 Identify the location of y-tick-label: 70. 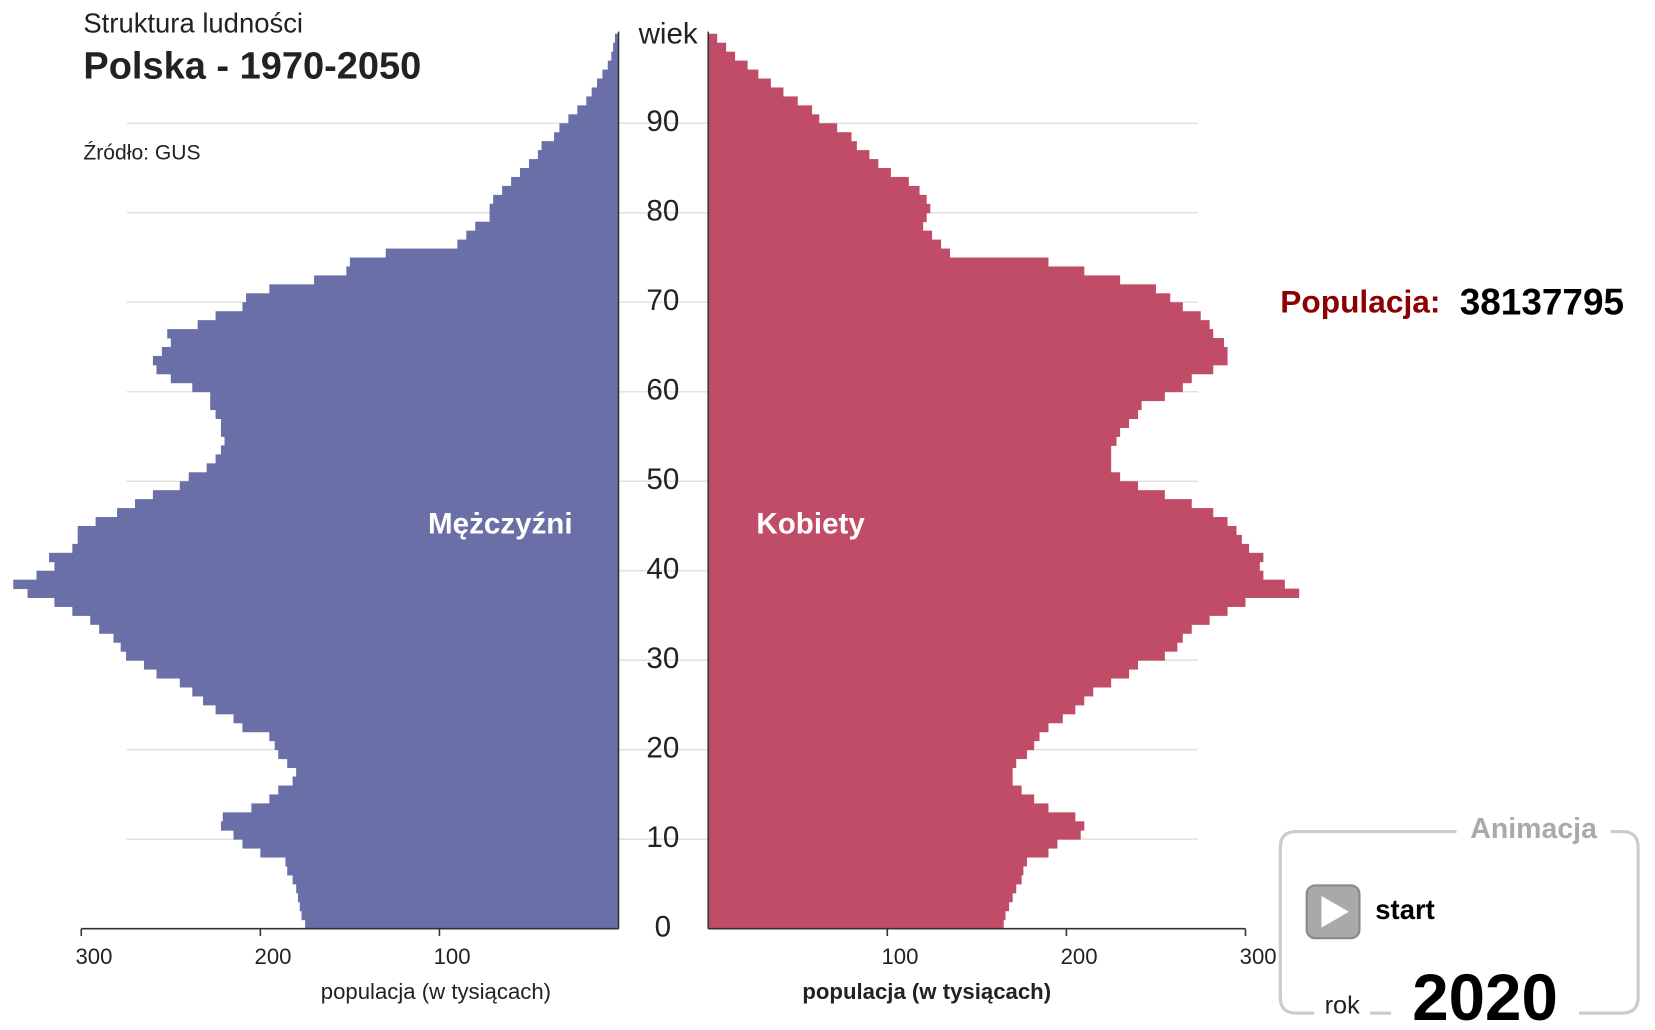
(662, 300).